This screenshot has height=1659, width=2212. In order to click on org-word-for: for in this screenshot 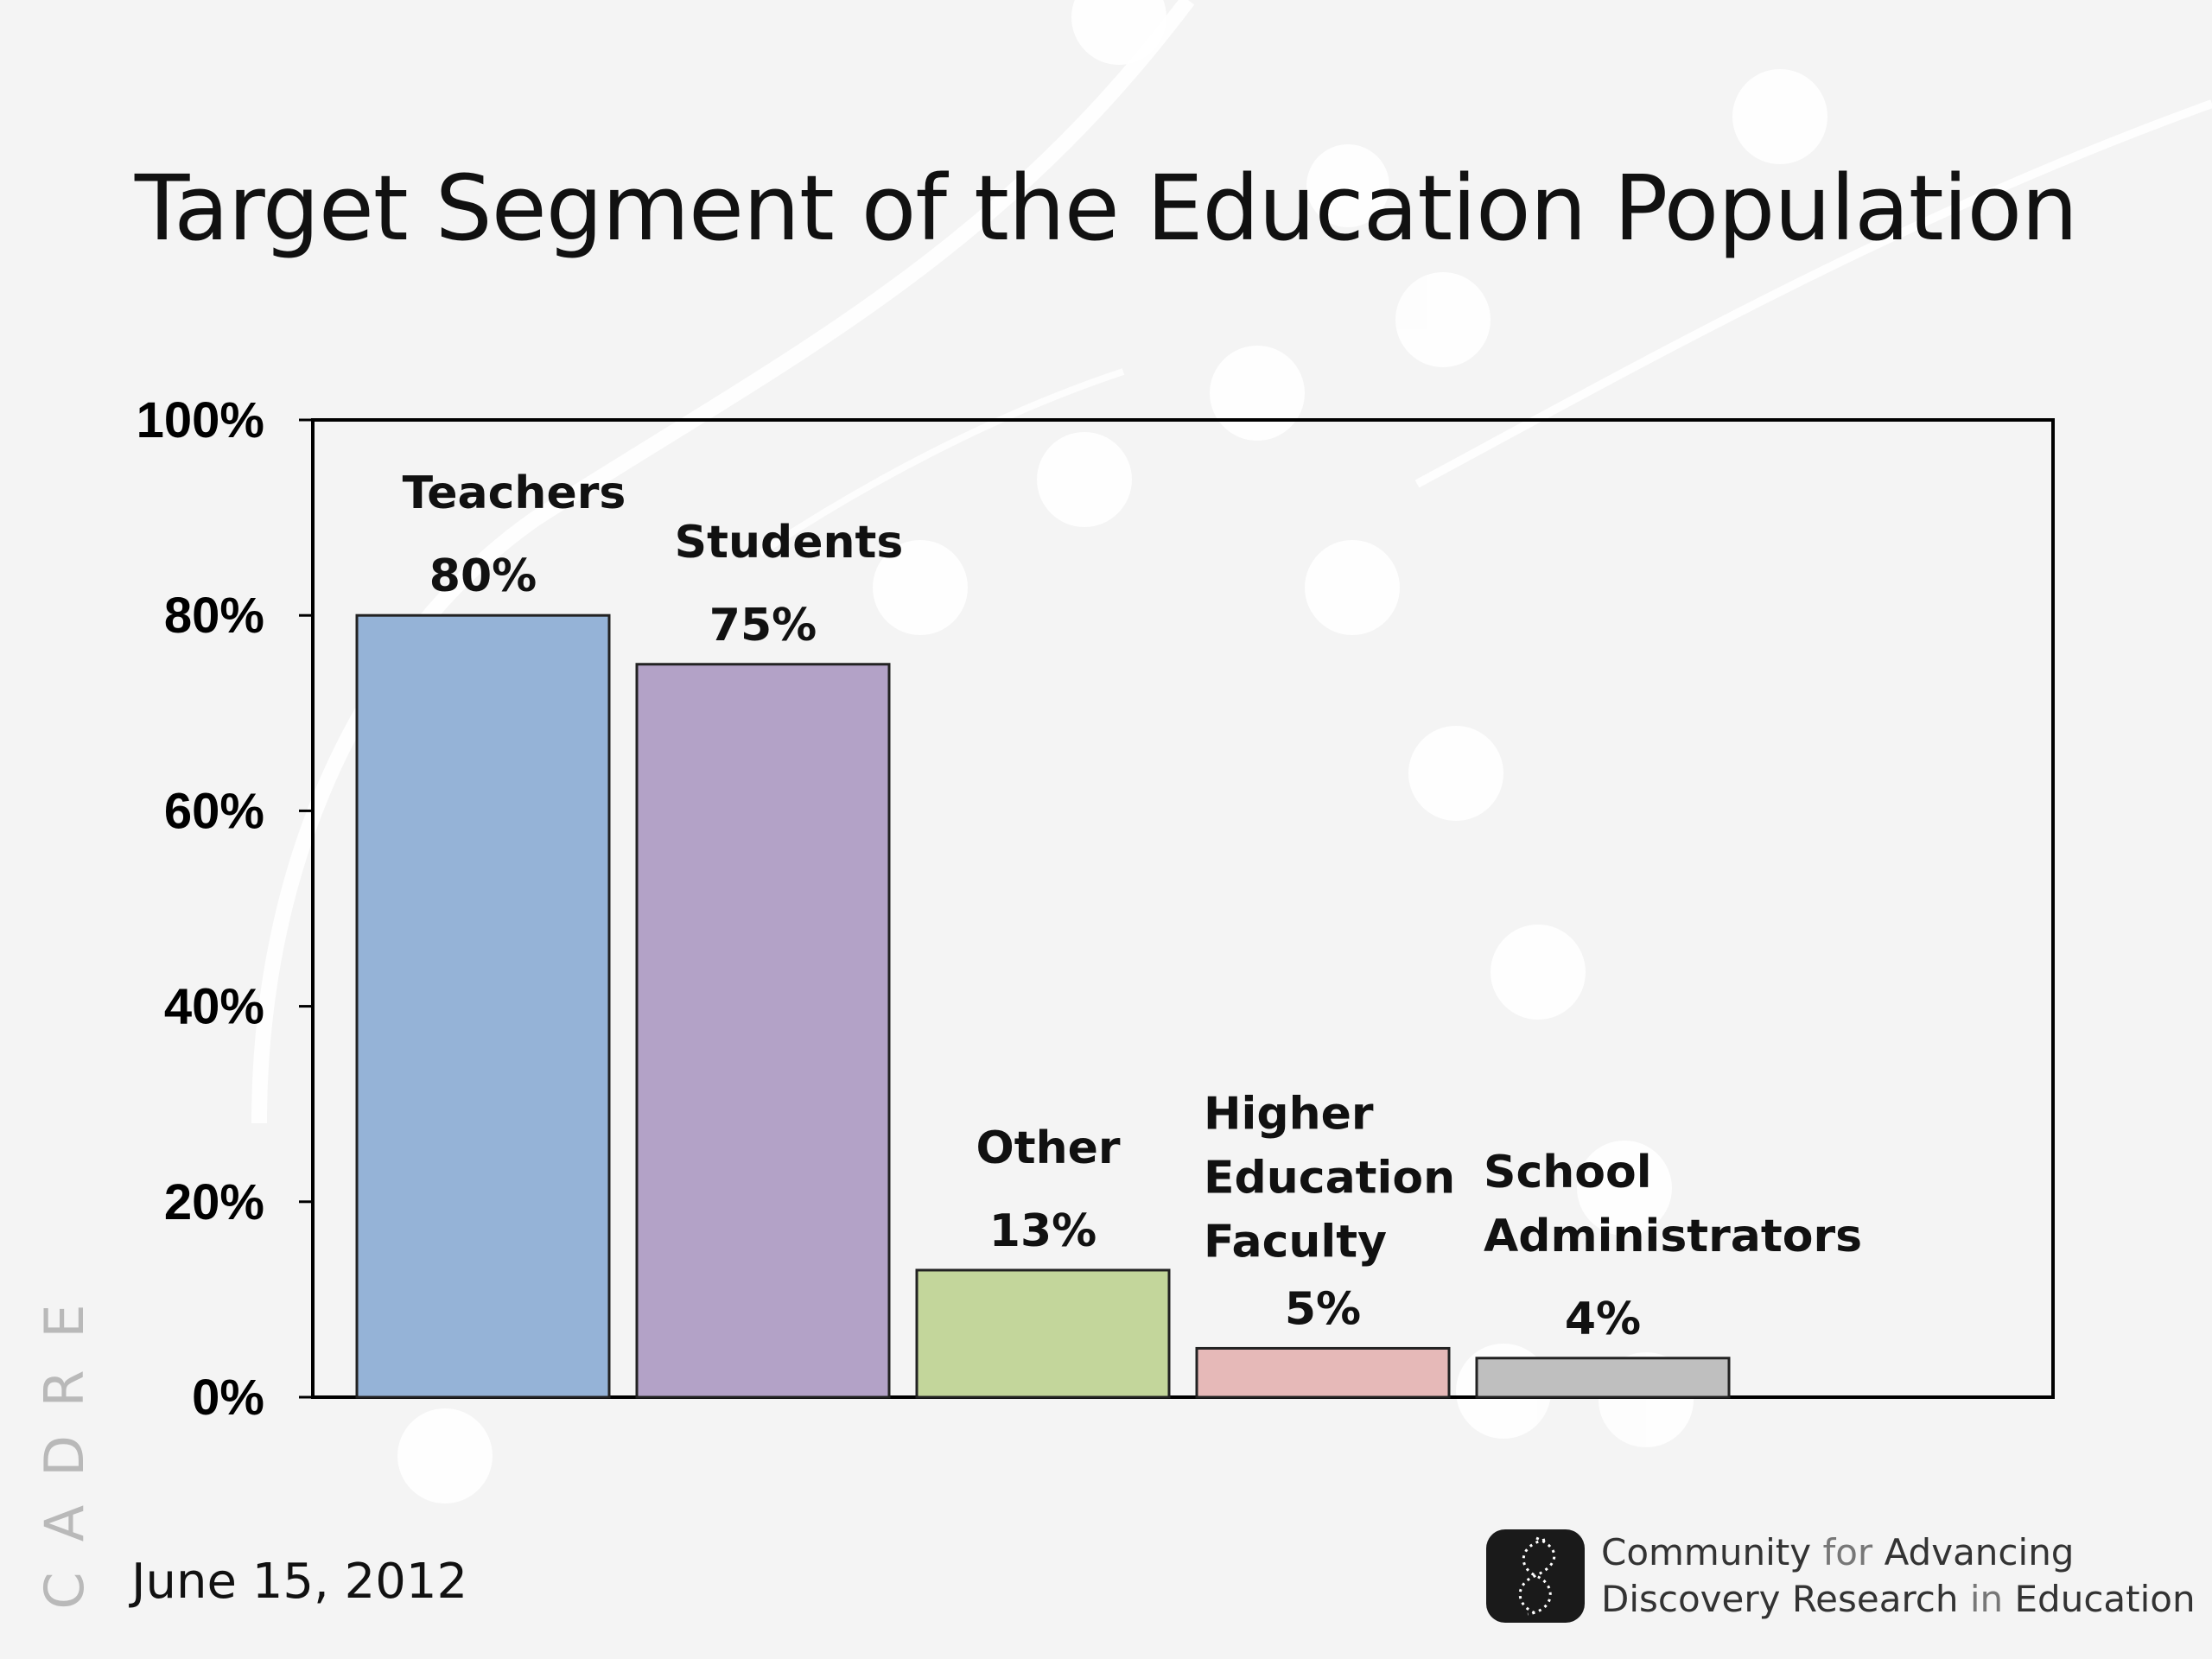, I will do `click(1847, 1552)`.